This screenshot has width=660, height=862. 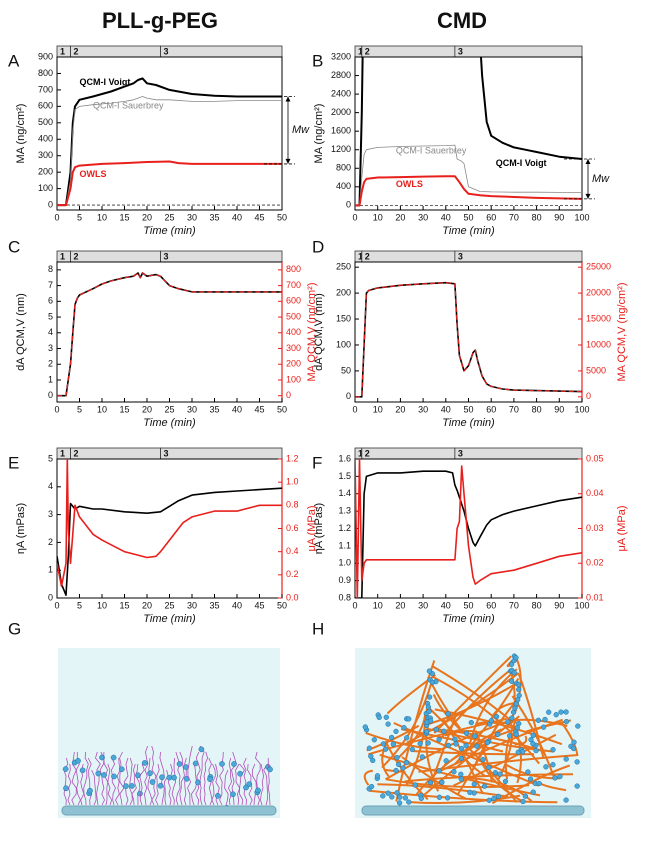 What do you see at coordinates (45, 172) in the screenshot?
I see `y-tick-label: 200` at bounding box center [45, 172].